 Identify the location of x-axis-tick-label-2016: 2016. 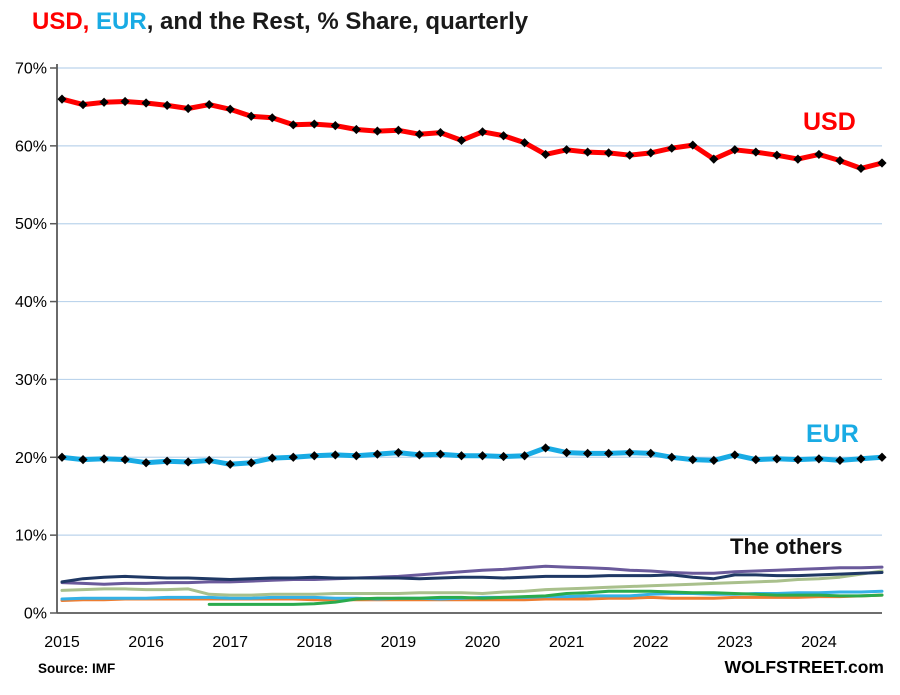
(146, 642).